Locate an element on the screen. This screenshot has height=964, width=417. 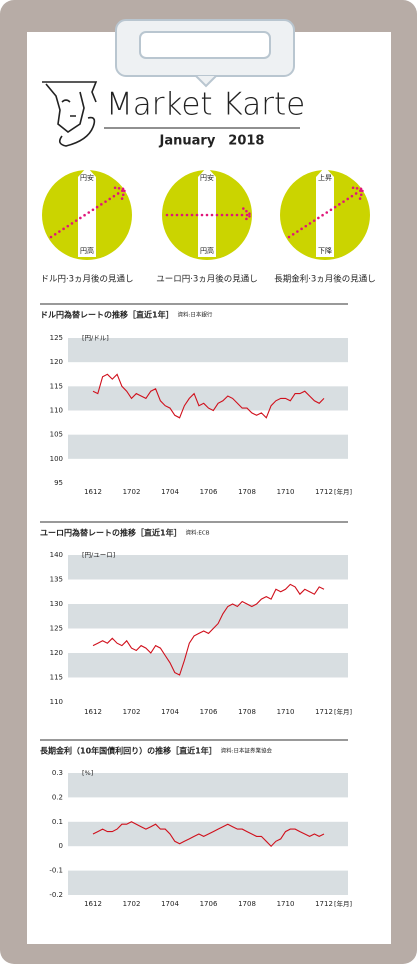
logo is located at coordinates (70, 114).